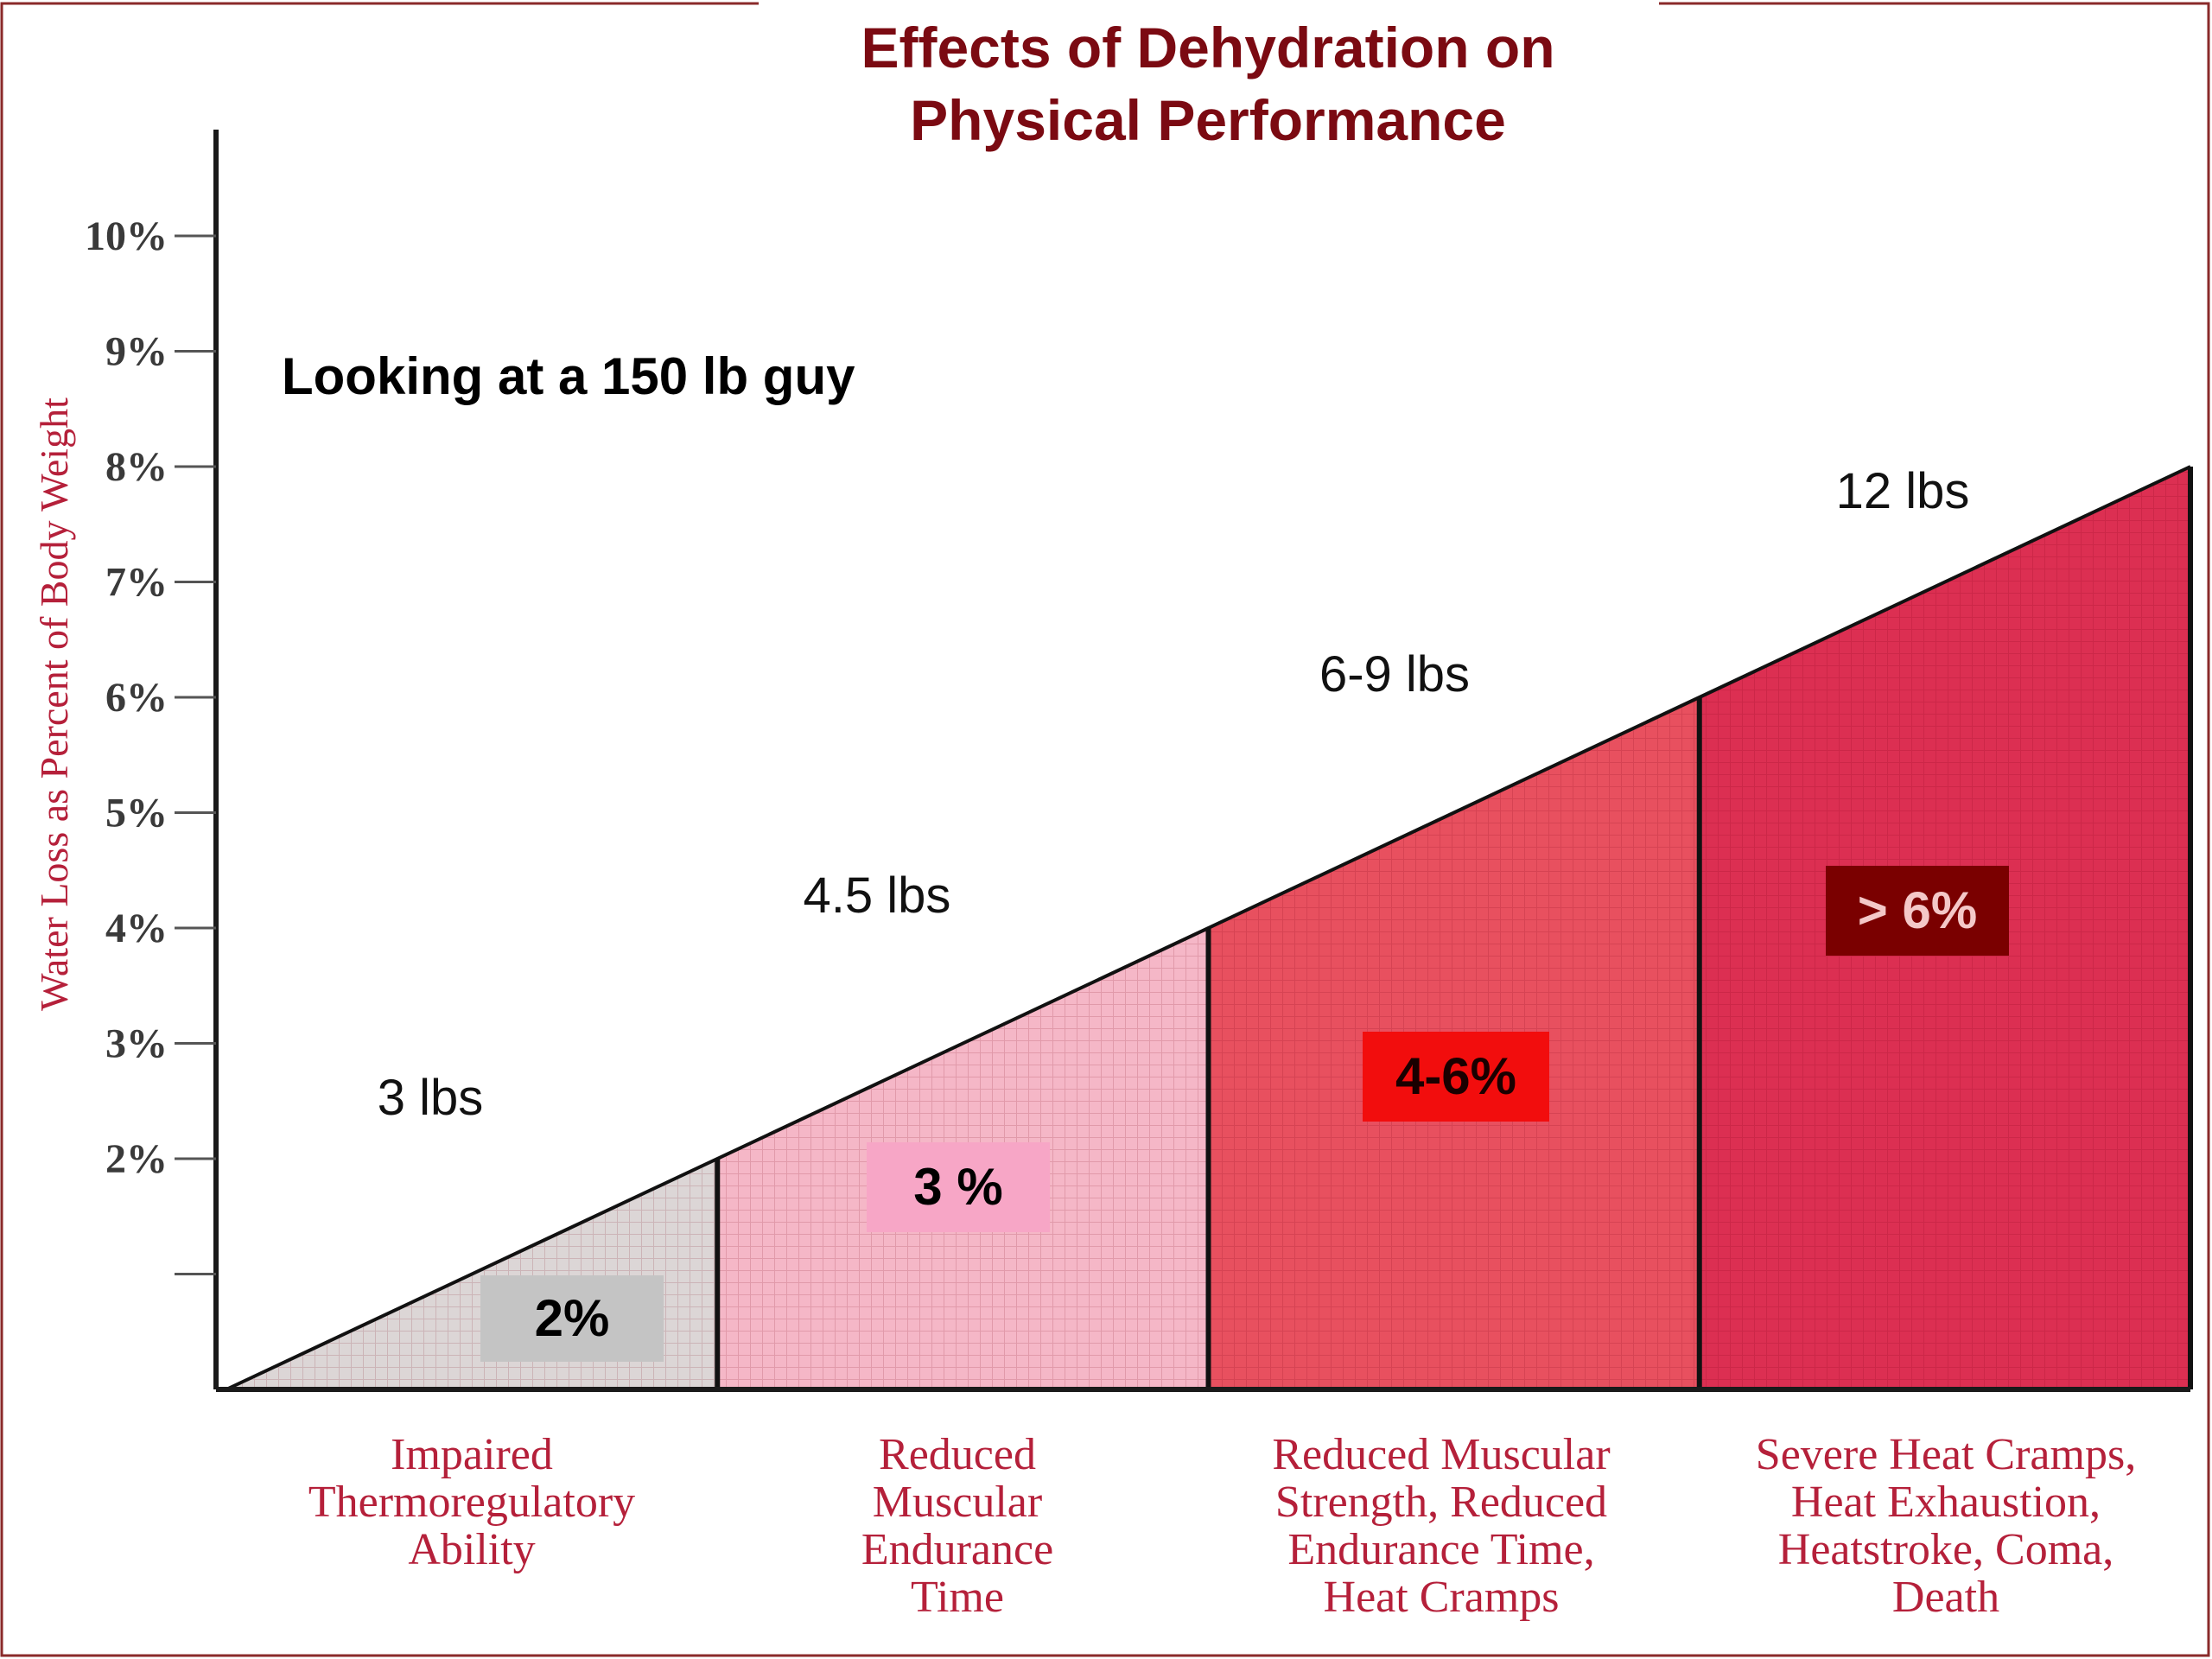 The width and height of the screenshot is (2212, 1659). What do you see at coordinates (877, 896) in the screenshot?
I see `weight-label-2: 4.5 lbs` at bounding box center [877, 896].